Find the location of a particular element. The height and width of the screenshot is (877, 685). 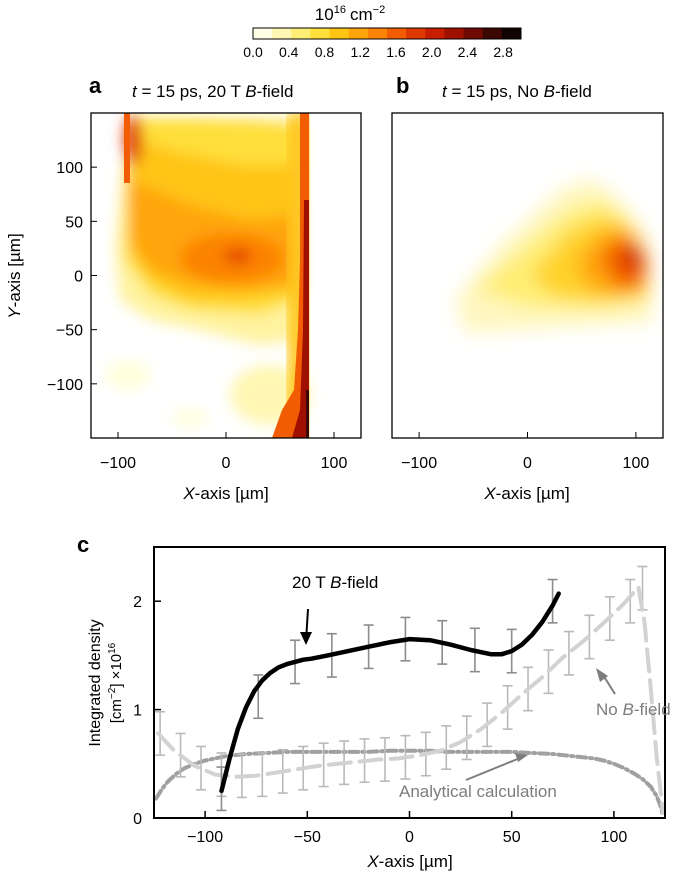

density-wall-right is located at coordinates (290, 275).